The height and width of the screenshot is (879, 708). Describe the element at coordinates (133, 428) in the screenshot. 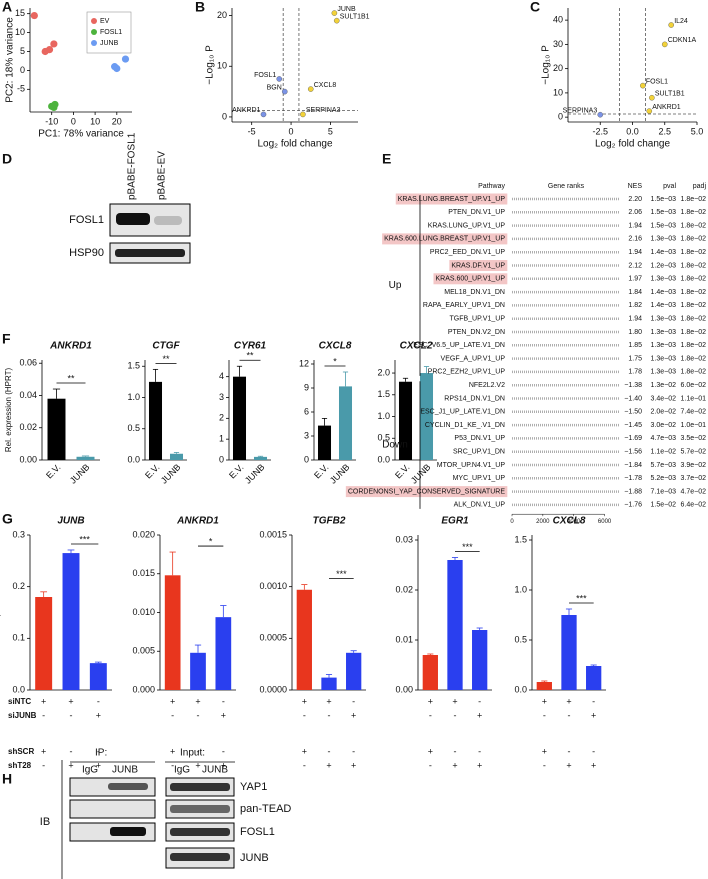

I see `y-tick-label: 0.5` at that location.